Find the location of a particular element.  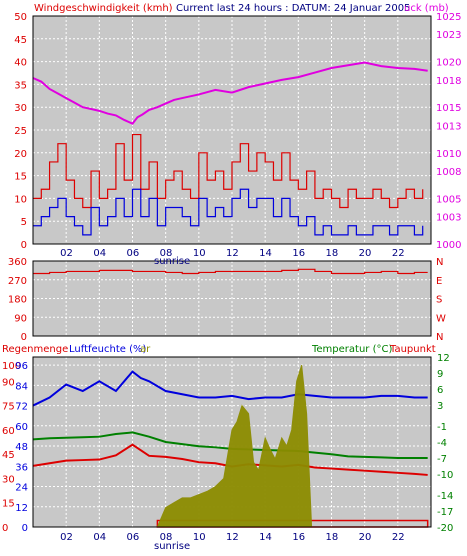

compass-tick-label: E is located at coordinates (439, 281).